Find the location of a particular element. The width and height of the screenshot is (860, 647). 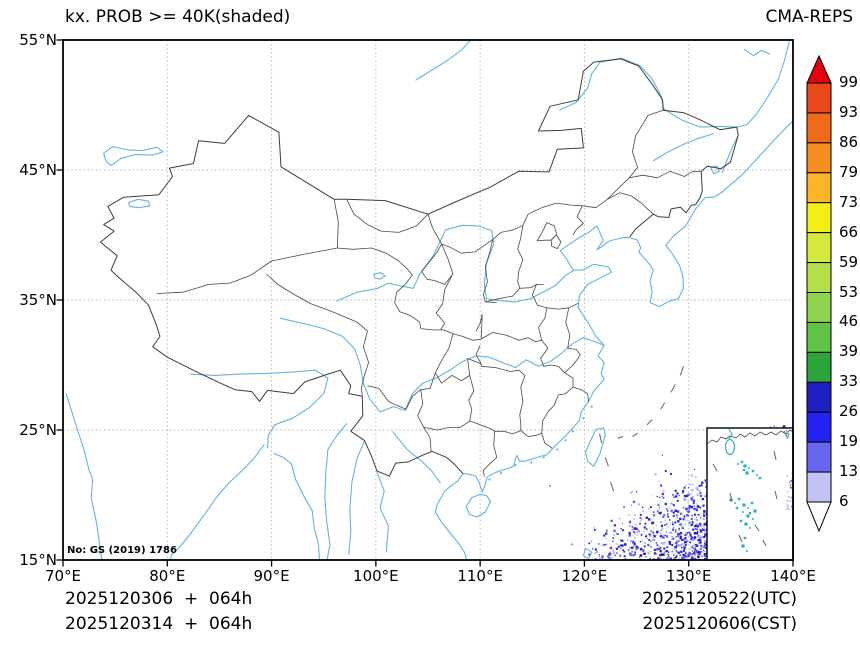

x-tick-label: 80°E is located at coordinates (167, 576).